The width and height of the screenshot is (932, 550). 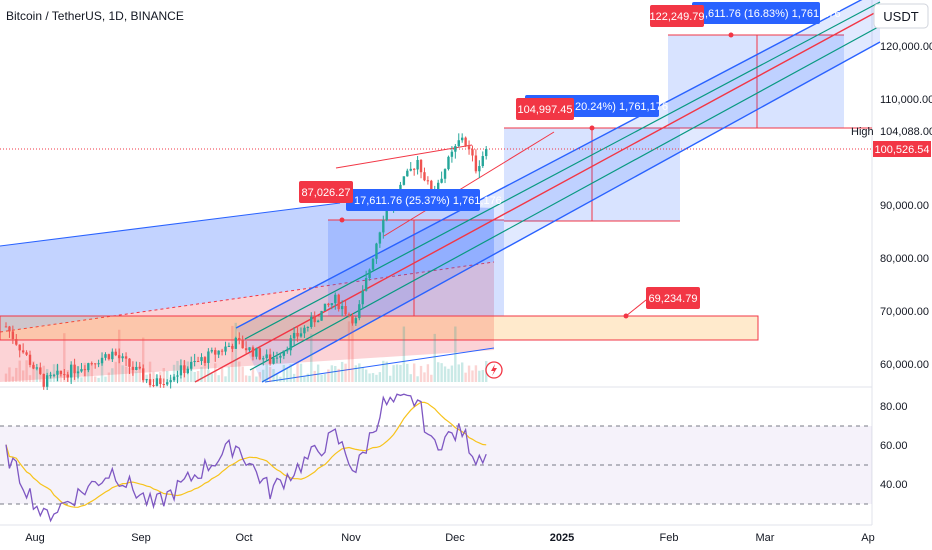 I want to click on range-low-price-box, so click(x=326, y=192).